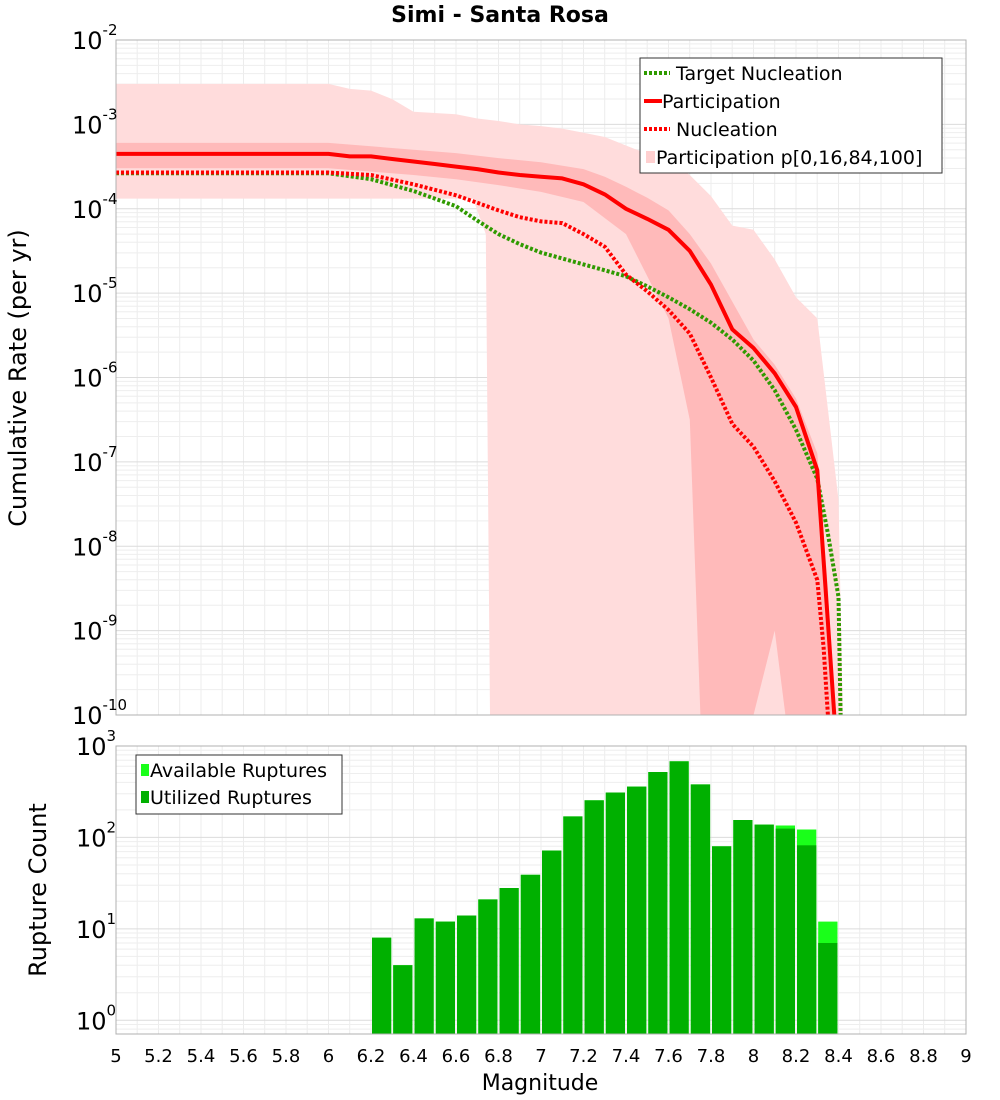 The height and width of the screenshot is (1100, 1000). Describe the element at coordinates (789, 158) in the screenshot. I see `legend-label-participation-bands: Participation p[0,16,84,100]` at that location.